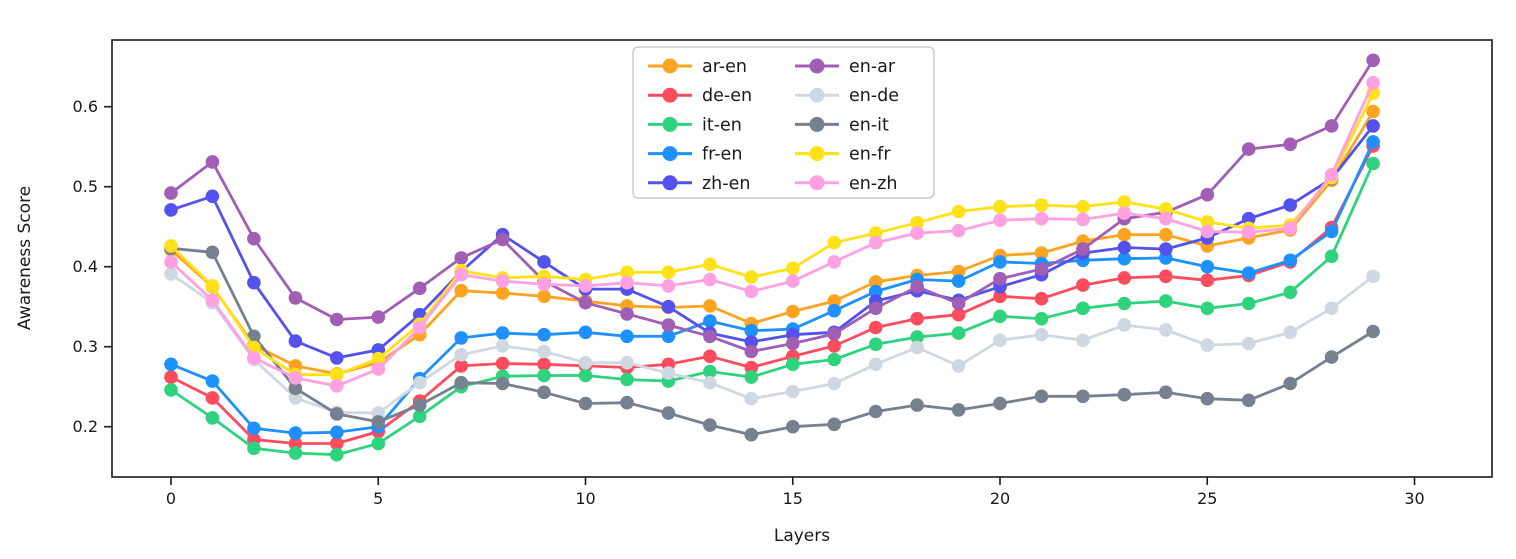 This screenshot has height=559, width=1516. What do you see at coordinates (727, 96) in the screenshot?
I see `legend-label: de-en` at bounding box center [727, 96].